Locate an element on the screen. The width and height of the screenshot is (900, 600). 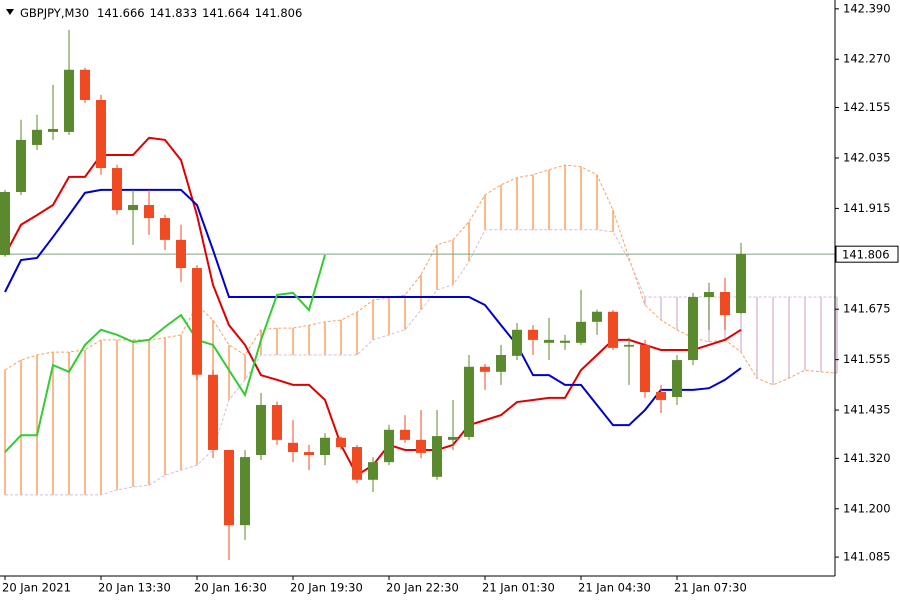
y-tick-label: 142.035 is located at coordinates (867, 157).